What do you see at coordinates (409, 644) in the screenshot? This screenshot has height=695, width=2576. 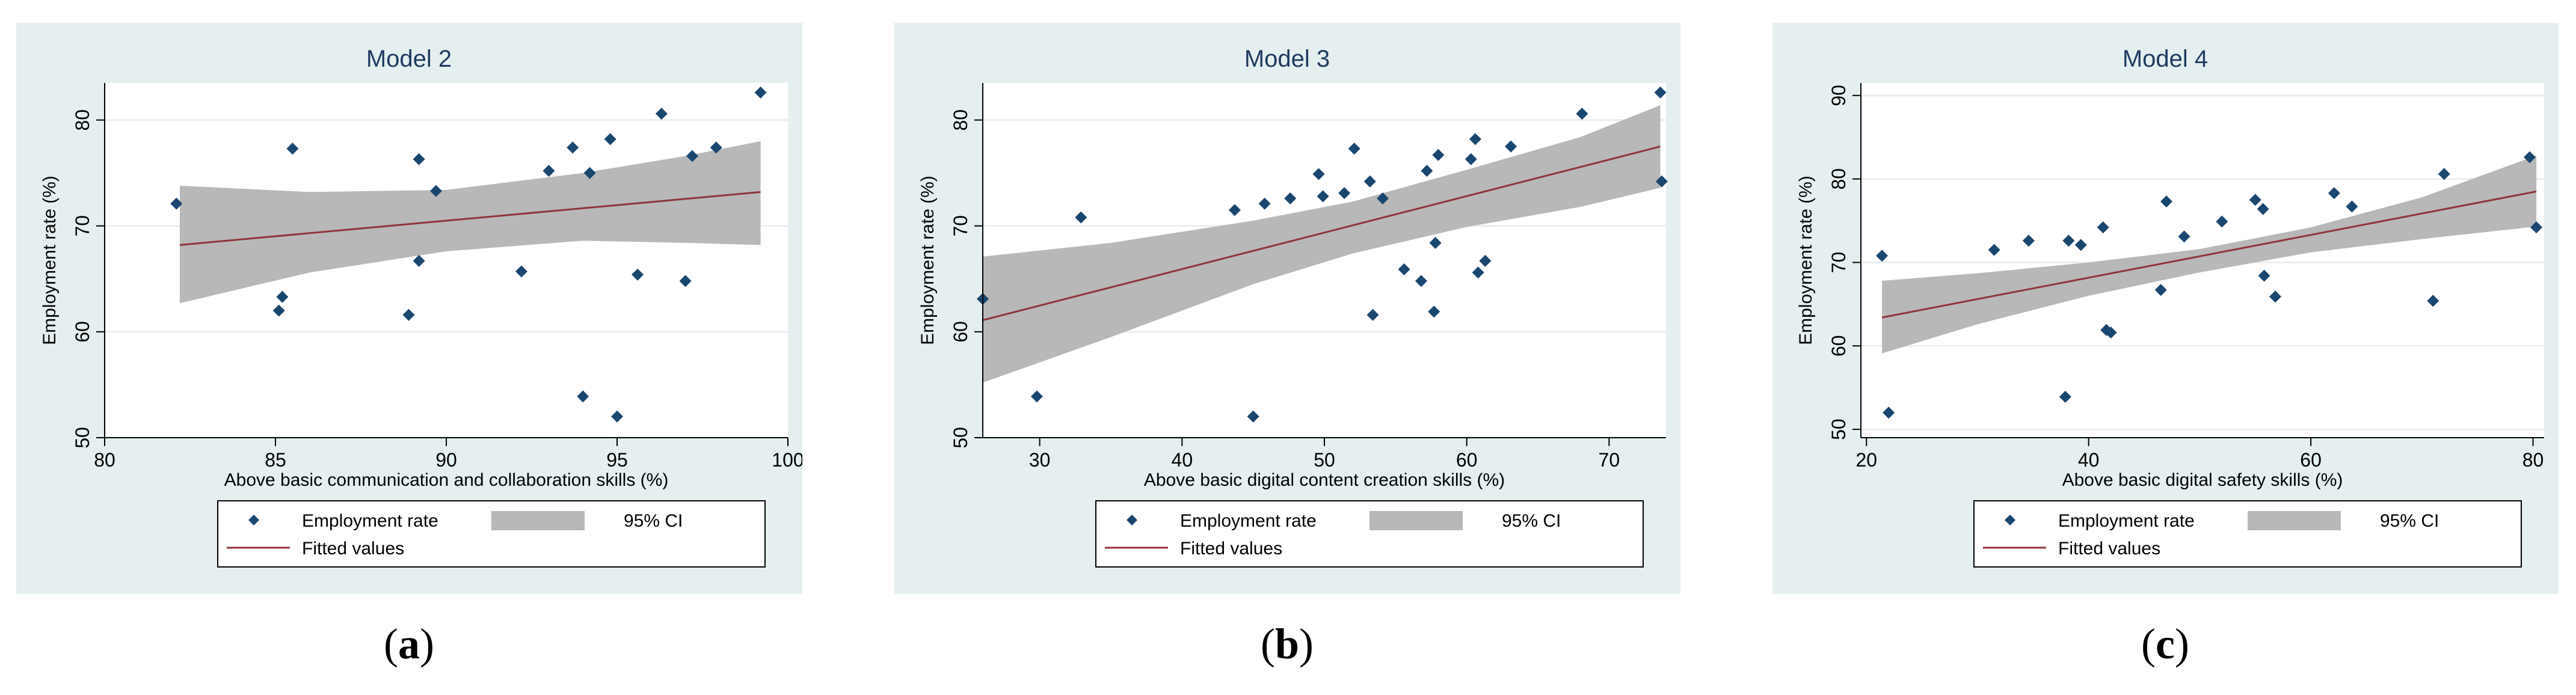 I see `panel-label-a: (a)` at bounding box center [409, 644].